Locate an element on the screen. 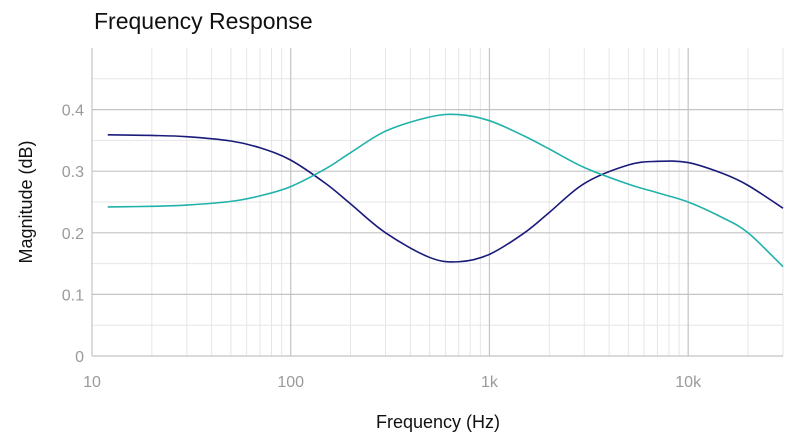  y-axis-label: Magnitude (dB) is located at coordinates (26, 201).